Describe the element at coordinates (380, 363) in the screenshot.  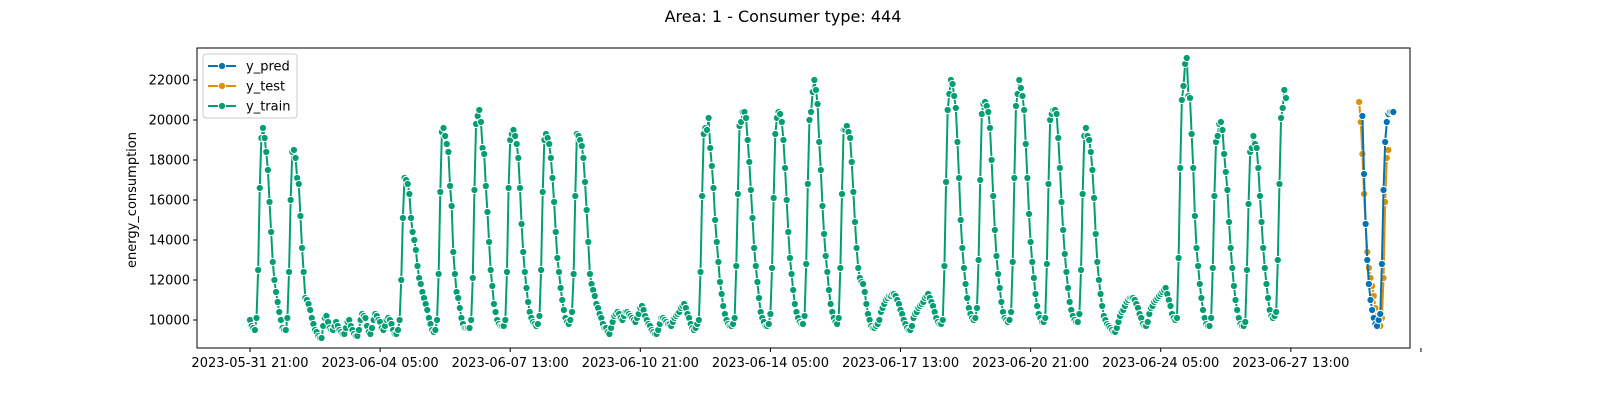
I see `x-tick-label: 2023-06-04 05:00` at that location.